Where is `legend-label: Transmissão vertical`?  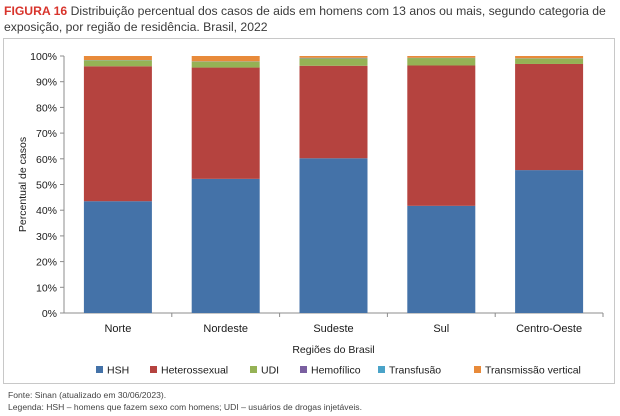
legend-label: Transmissão vertical is located at coordinates (533, 371).